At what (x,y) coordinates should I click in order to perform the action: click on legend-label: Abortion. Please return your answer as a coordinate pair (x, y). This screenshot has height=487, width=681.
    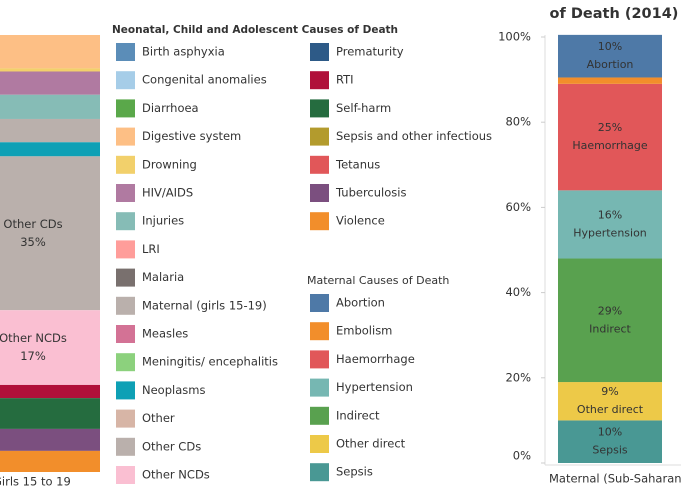
    Looking at the image, I should click on (360, 303).